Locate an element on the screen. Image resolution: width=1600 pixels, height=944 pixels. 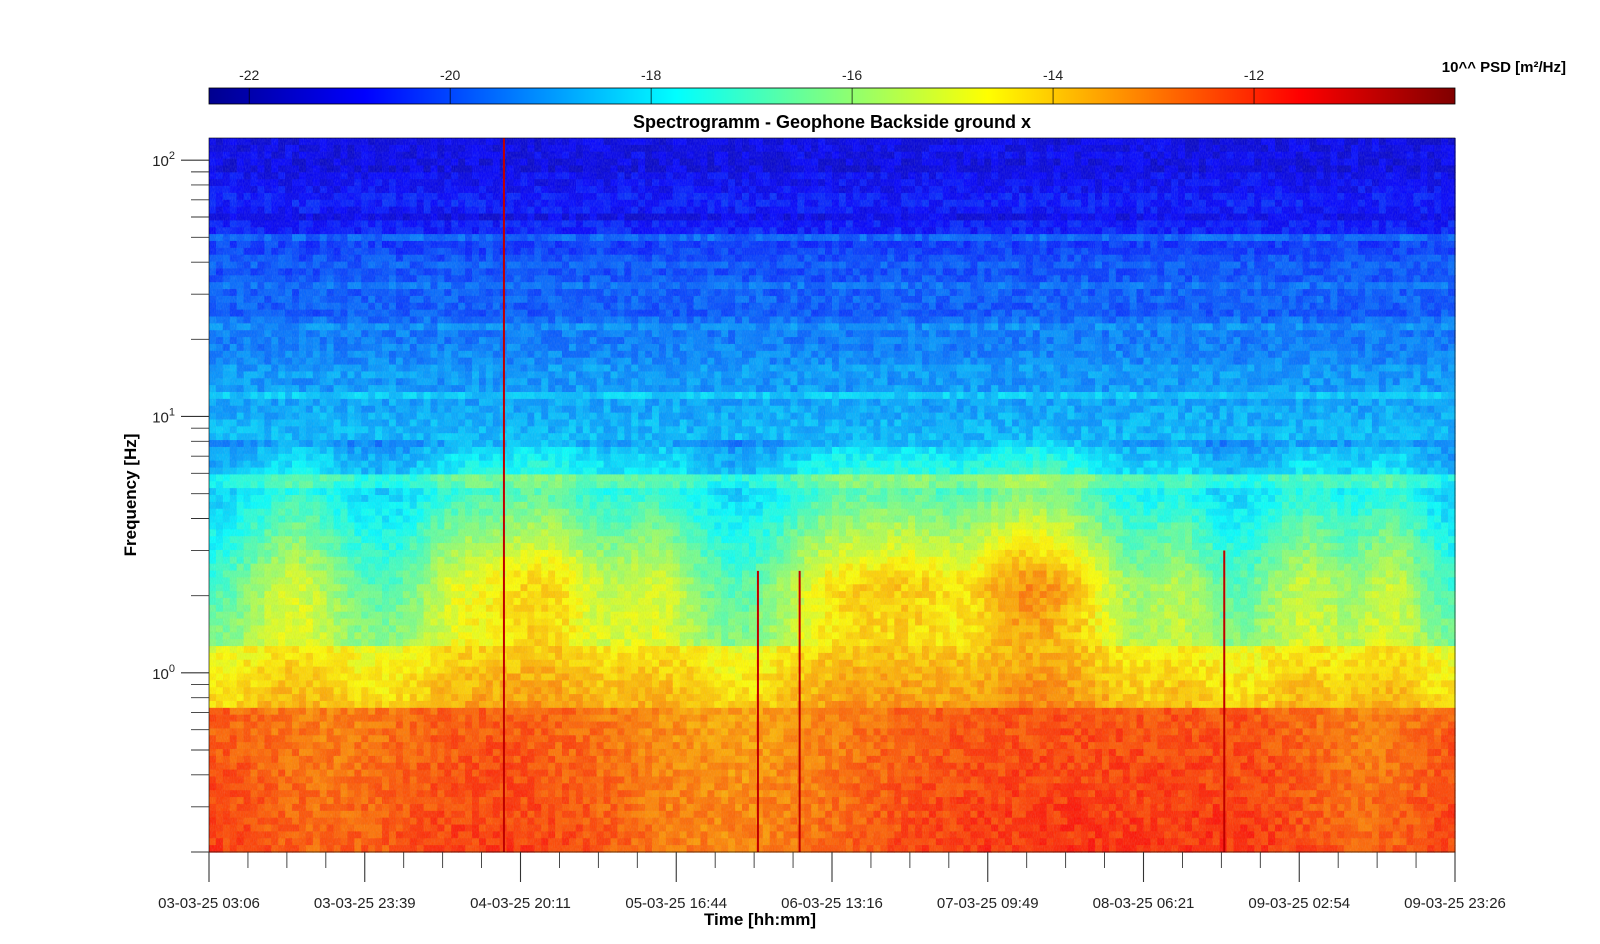
colorbar-tick-label: -22 is located at coordinates (249, 75).